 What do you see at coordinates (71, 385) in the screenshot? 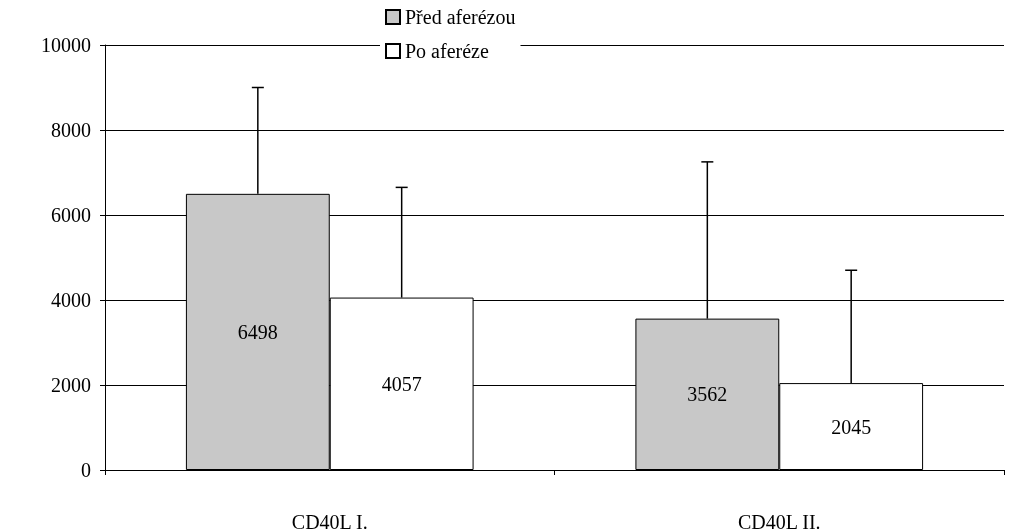
I see `y-tick-label: 2000` at bounding box center [71, 385].